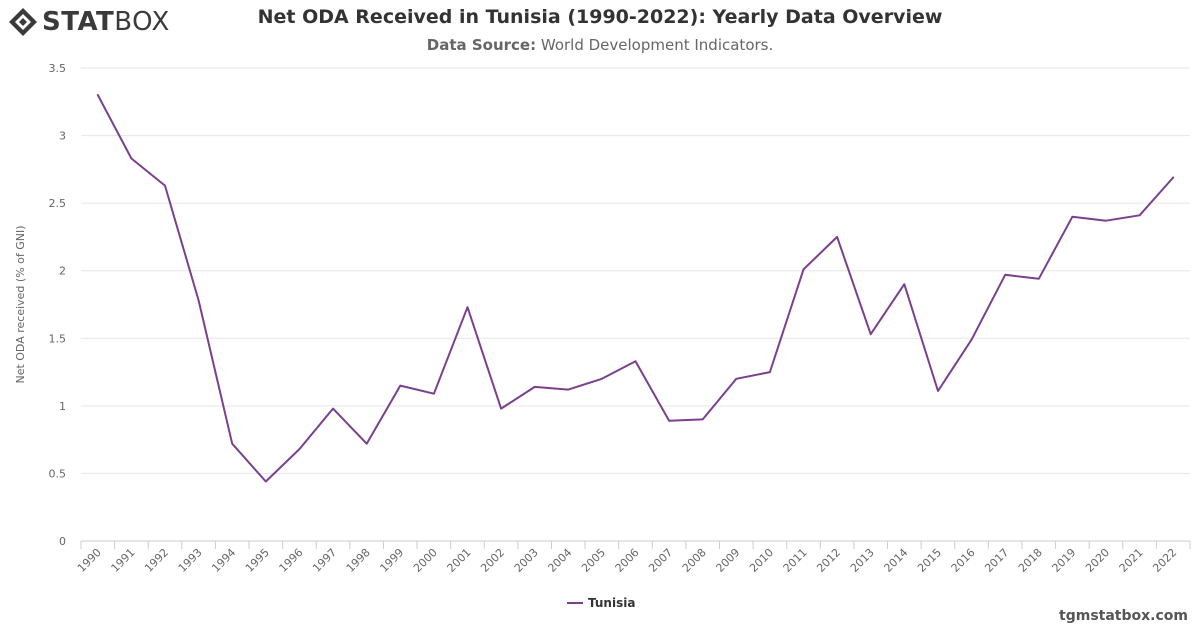  I want to click on x-tick-label: 1995, so click(257, 560).